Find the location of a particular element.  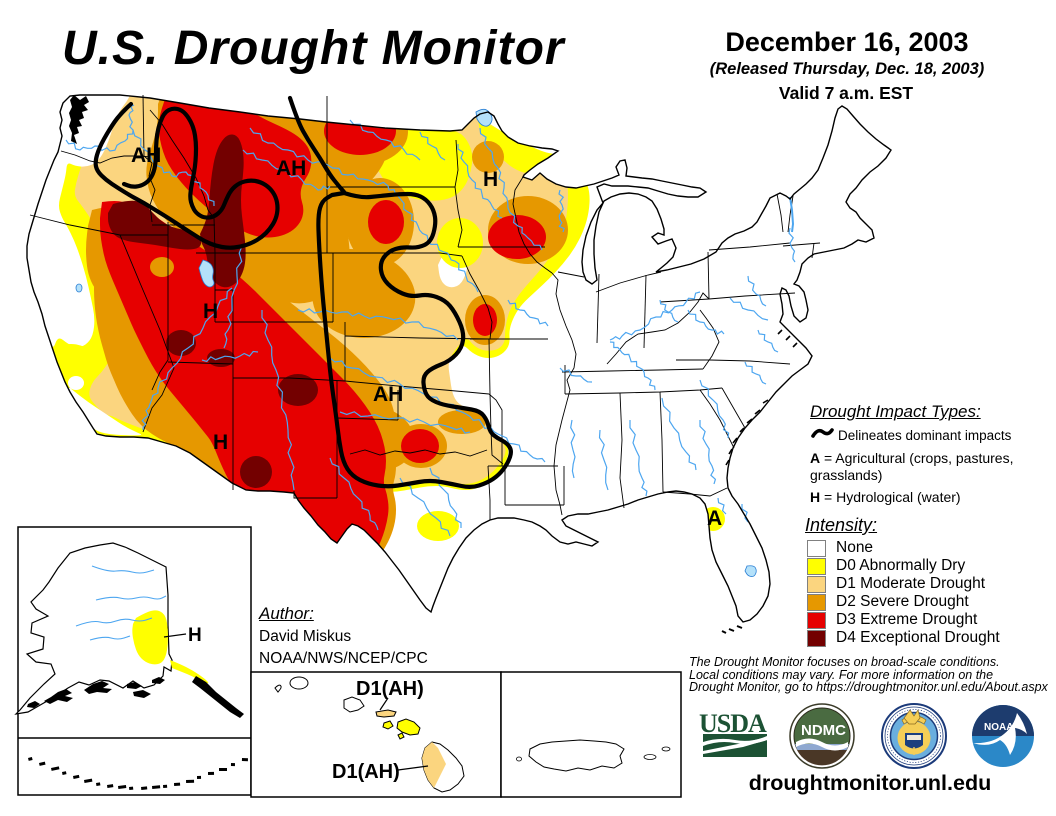

svg-text: A is located at coordinates (714, 518).